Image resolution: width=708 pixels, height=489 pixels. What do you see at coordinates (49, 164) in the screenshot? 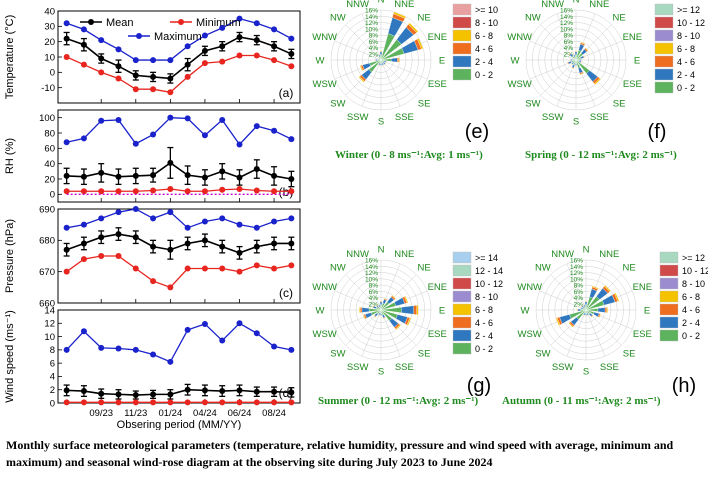
I see `y-tick-label: 40` at bounding box center [49, 164].